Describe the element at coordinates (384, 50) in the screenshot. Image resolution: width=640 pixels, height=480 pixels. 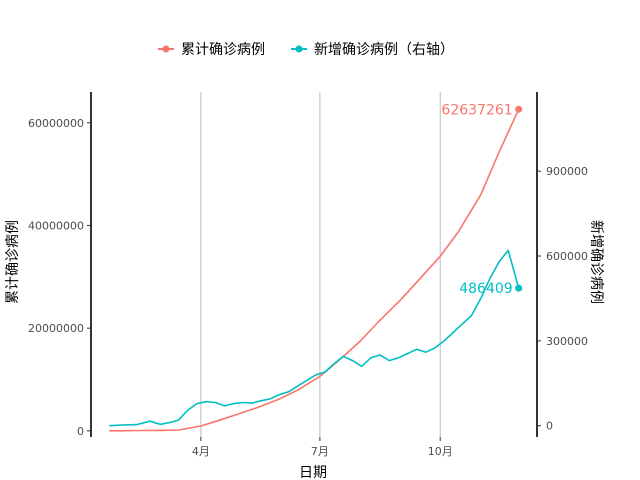
I see `legend-label-daily: 新增确诊病例（右轴）` at that location.